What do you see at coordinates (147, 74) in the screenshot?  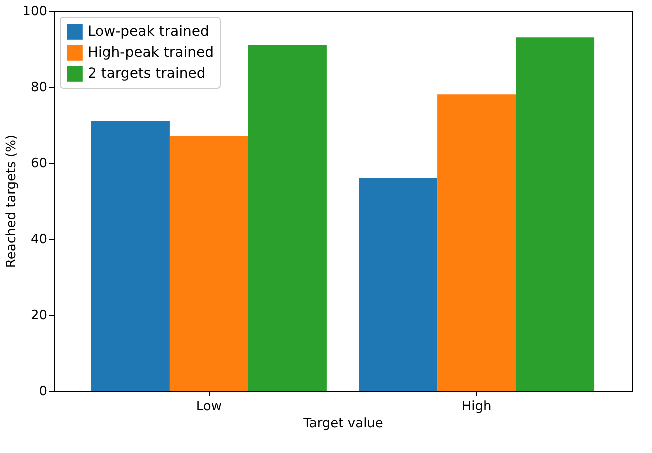 I see `legend-label: 2 targets trained` at bounding box center [147, 74].